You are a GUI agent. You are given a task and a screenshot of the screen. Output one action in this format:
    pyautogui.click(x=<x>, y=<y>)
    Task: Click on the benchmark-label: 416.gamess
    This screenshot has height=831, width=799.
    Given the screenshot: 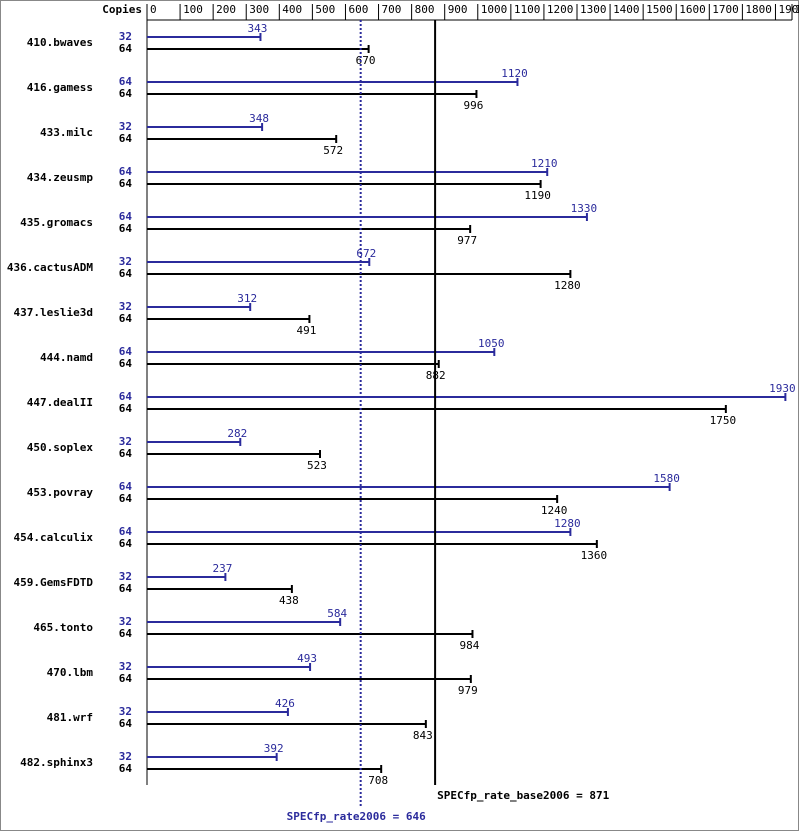 What is the action you would take?
    pyautogui.click(x=60, y=87)
    